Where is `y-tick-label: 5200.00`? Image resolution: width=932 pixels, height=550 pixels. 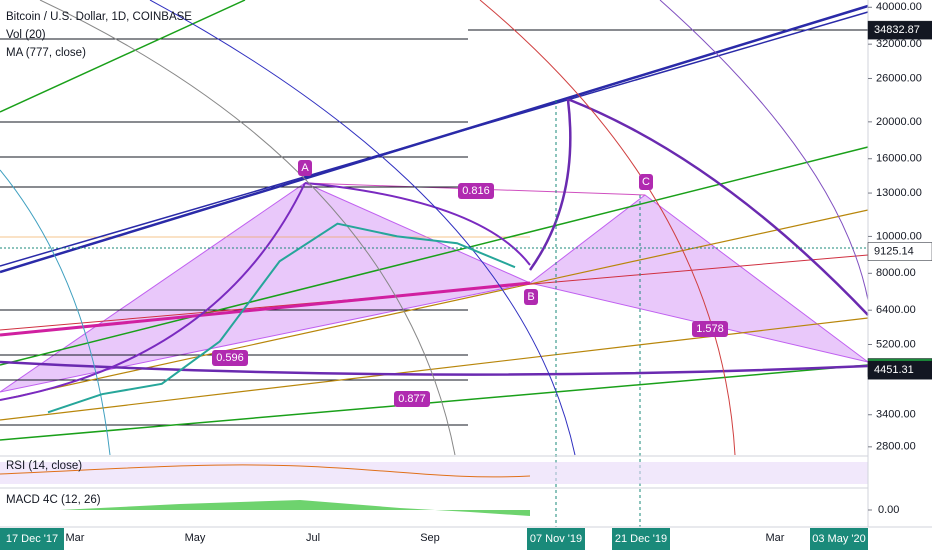
y-tick-label: 5200.00 is located at coordinates (896, 344).